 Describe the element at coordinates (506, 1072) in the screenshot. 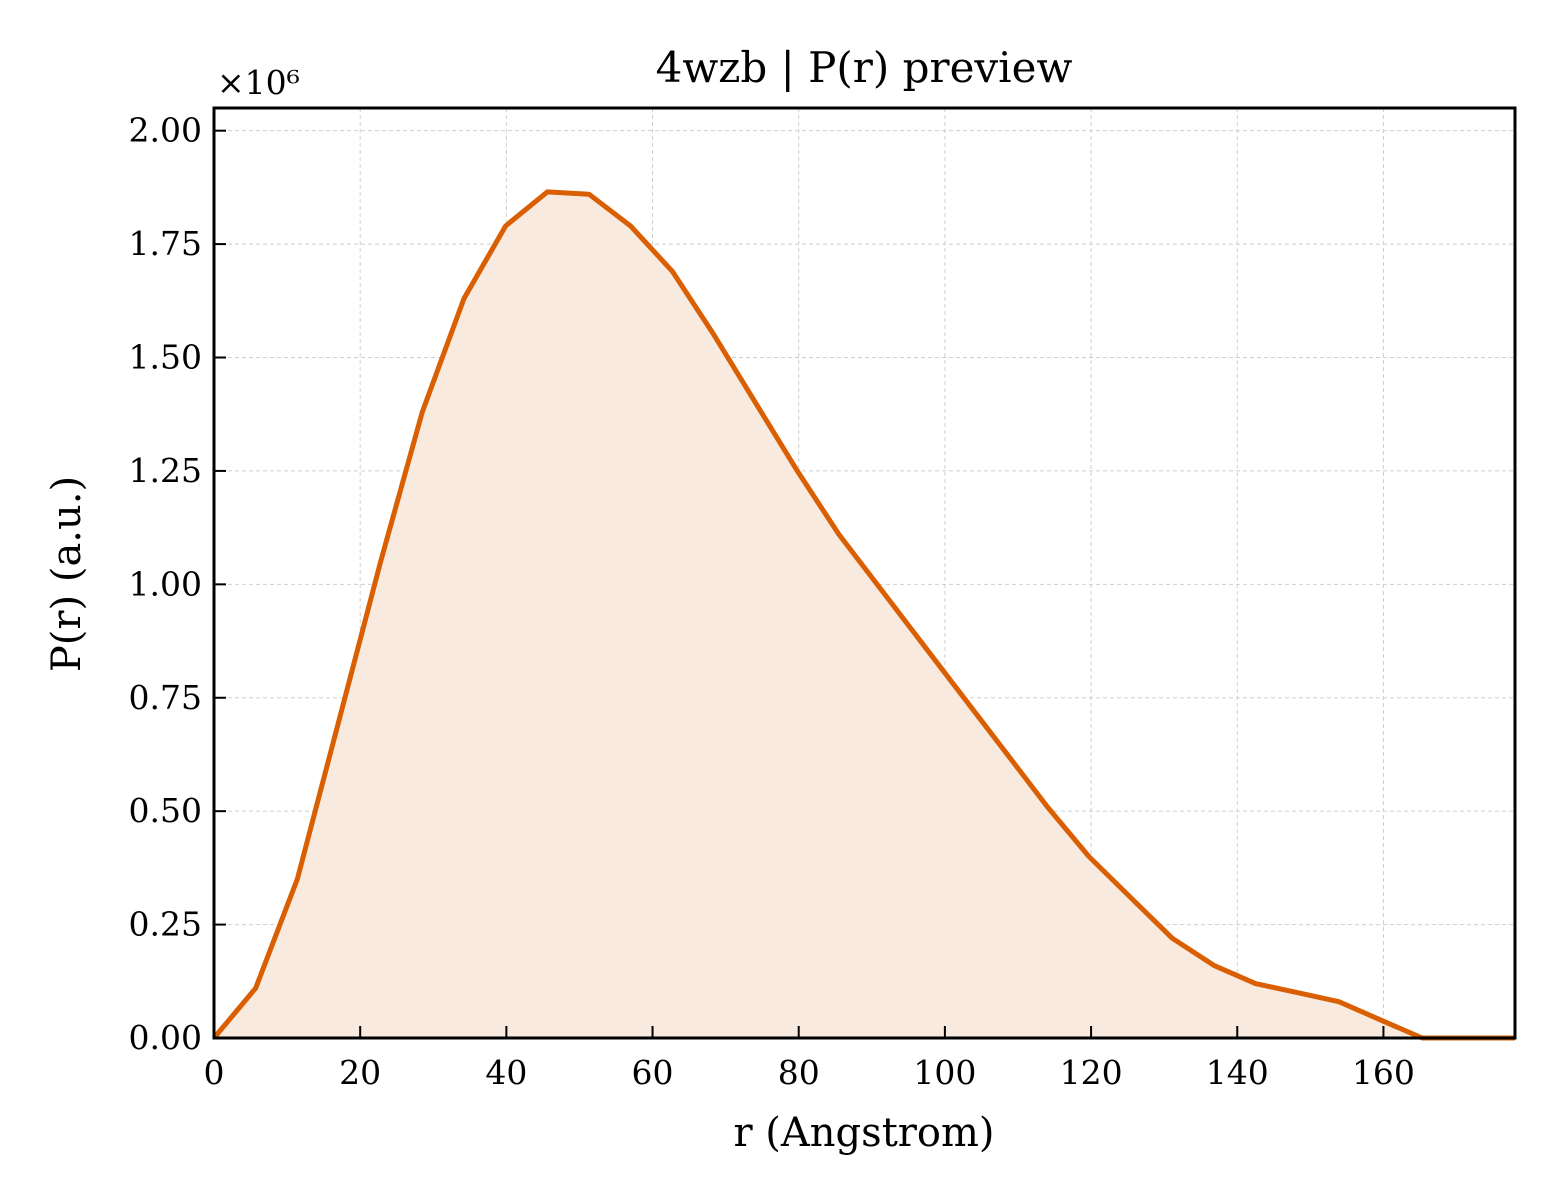

I see `x-tick-label: 40` at that location.